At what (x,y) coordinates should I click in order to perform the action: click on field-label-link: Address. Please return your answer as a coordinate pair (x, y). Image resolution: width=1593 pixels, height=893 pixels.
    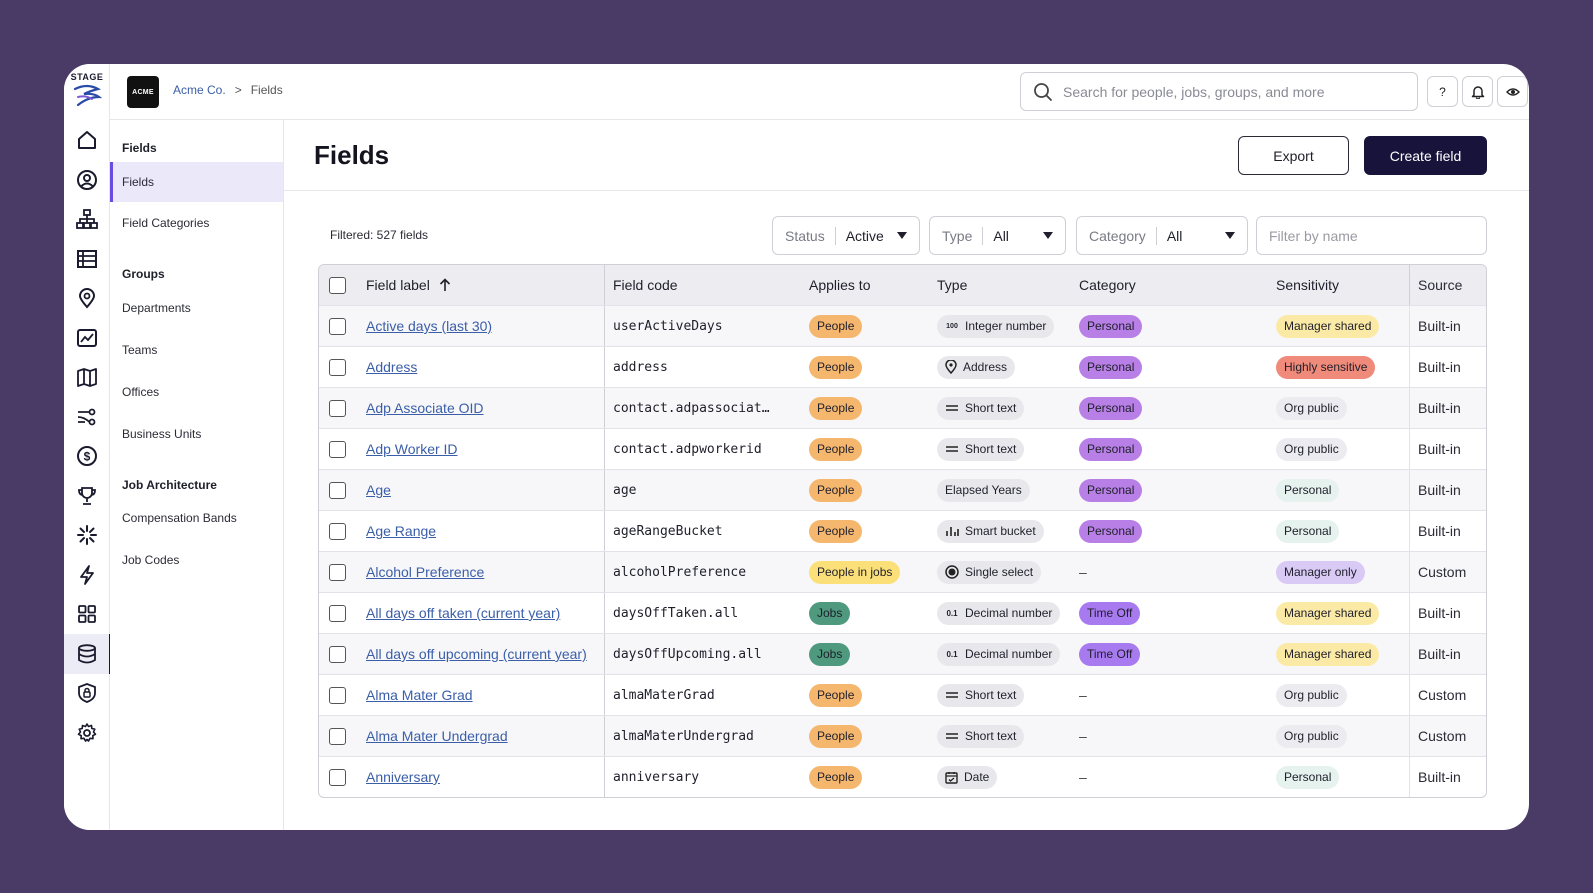
    Looking at the image, I should click on (392, 367).